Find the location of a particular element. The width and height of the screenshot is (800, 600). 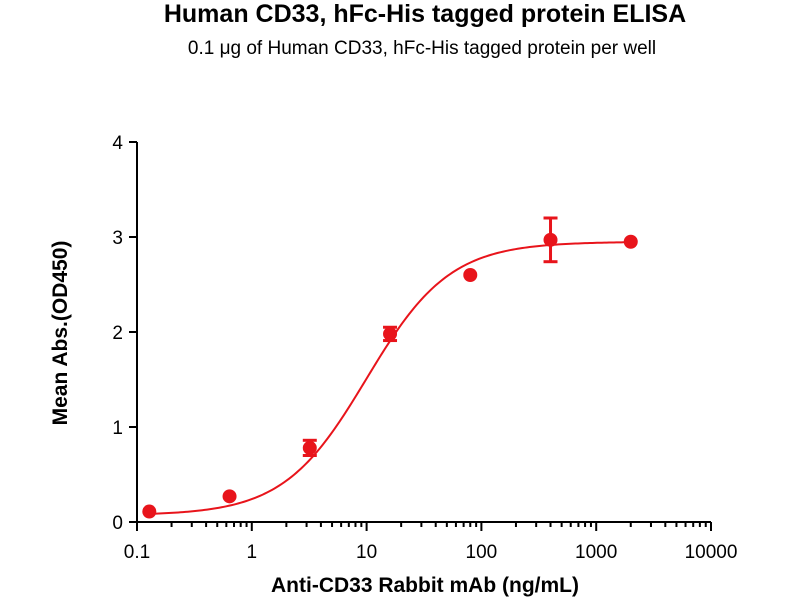

x-tick-label: 1000 is located at coordinates (596, 552).